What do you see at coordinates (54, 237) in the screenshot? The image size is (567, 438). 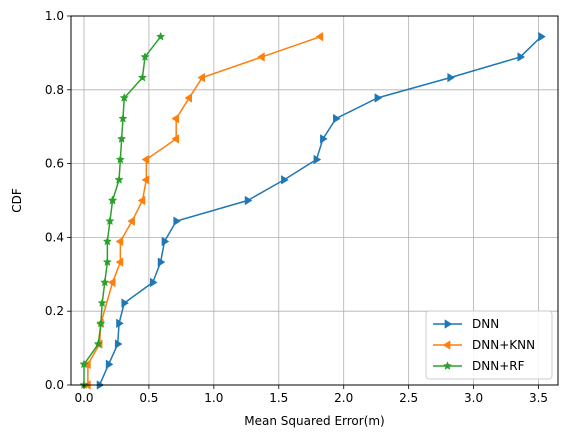 I see `y-tick-label: 0.4` at bounding box center [54, 237].